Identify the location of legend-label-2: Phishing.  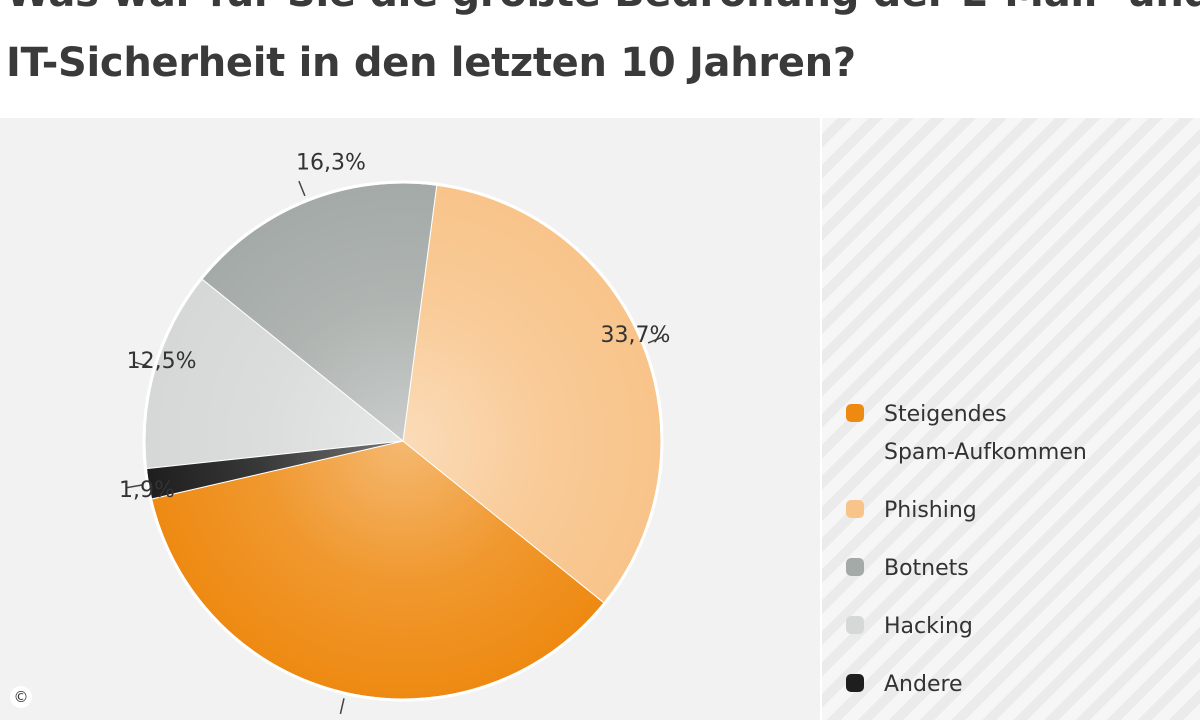
(930, 511).